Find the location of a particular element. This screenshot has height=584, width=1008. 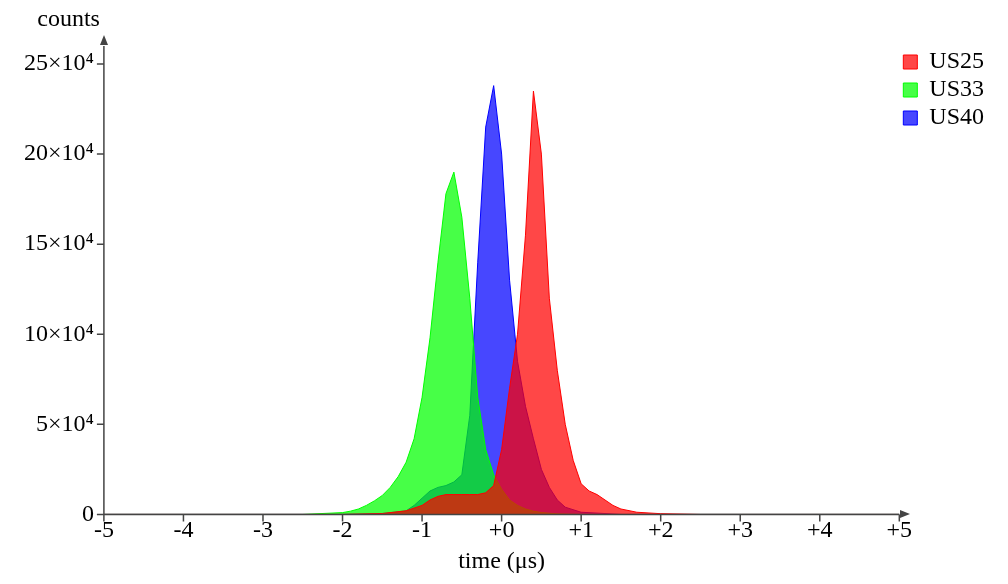

x-tick-label: -1 is located at coordinates (422, 529).